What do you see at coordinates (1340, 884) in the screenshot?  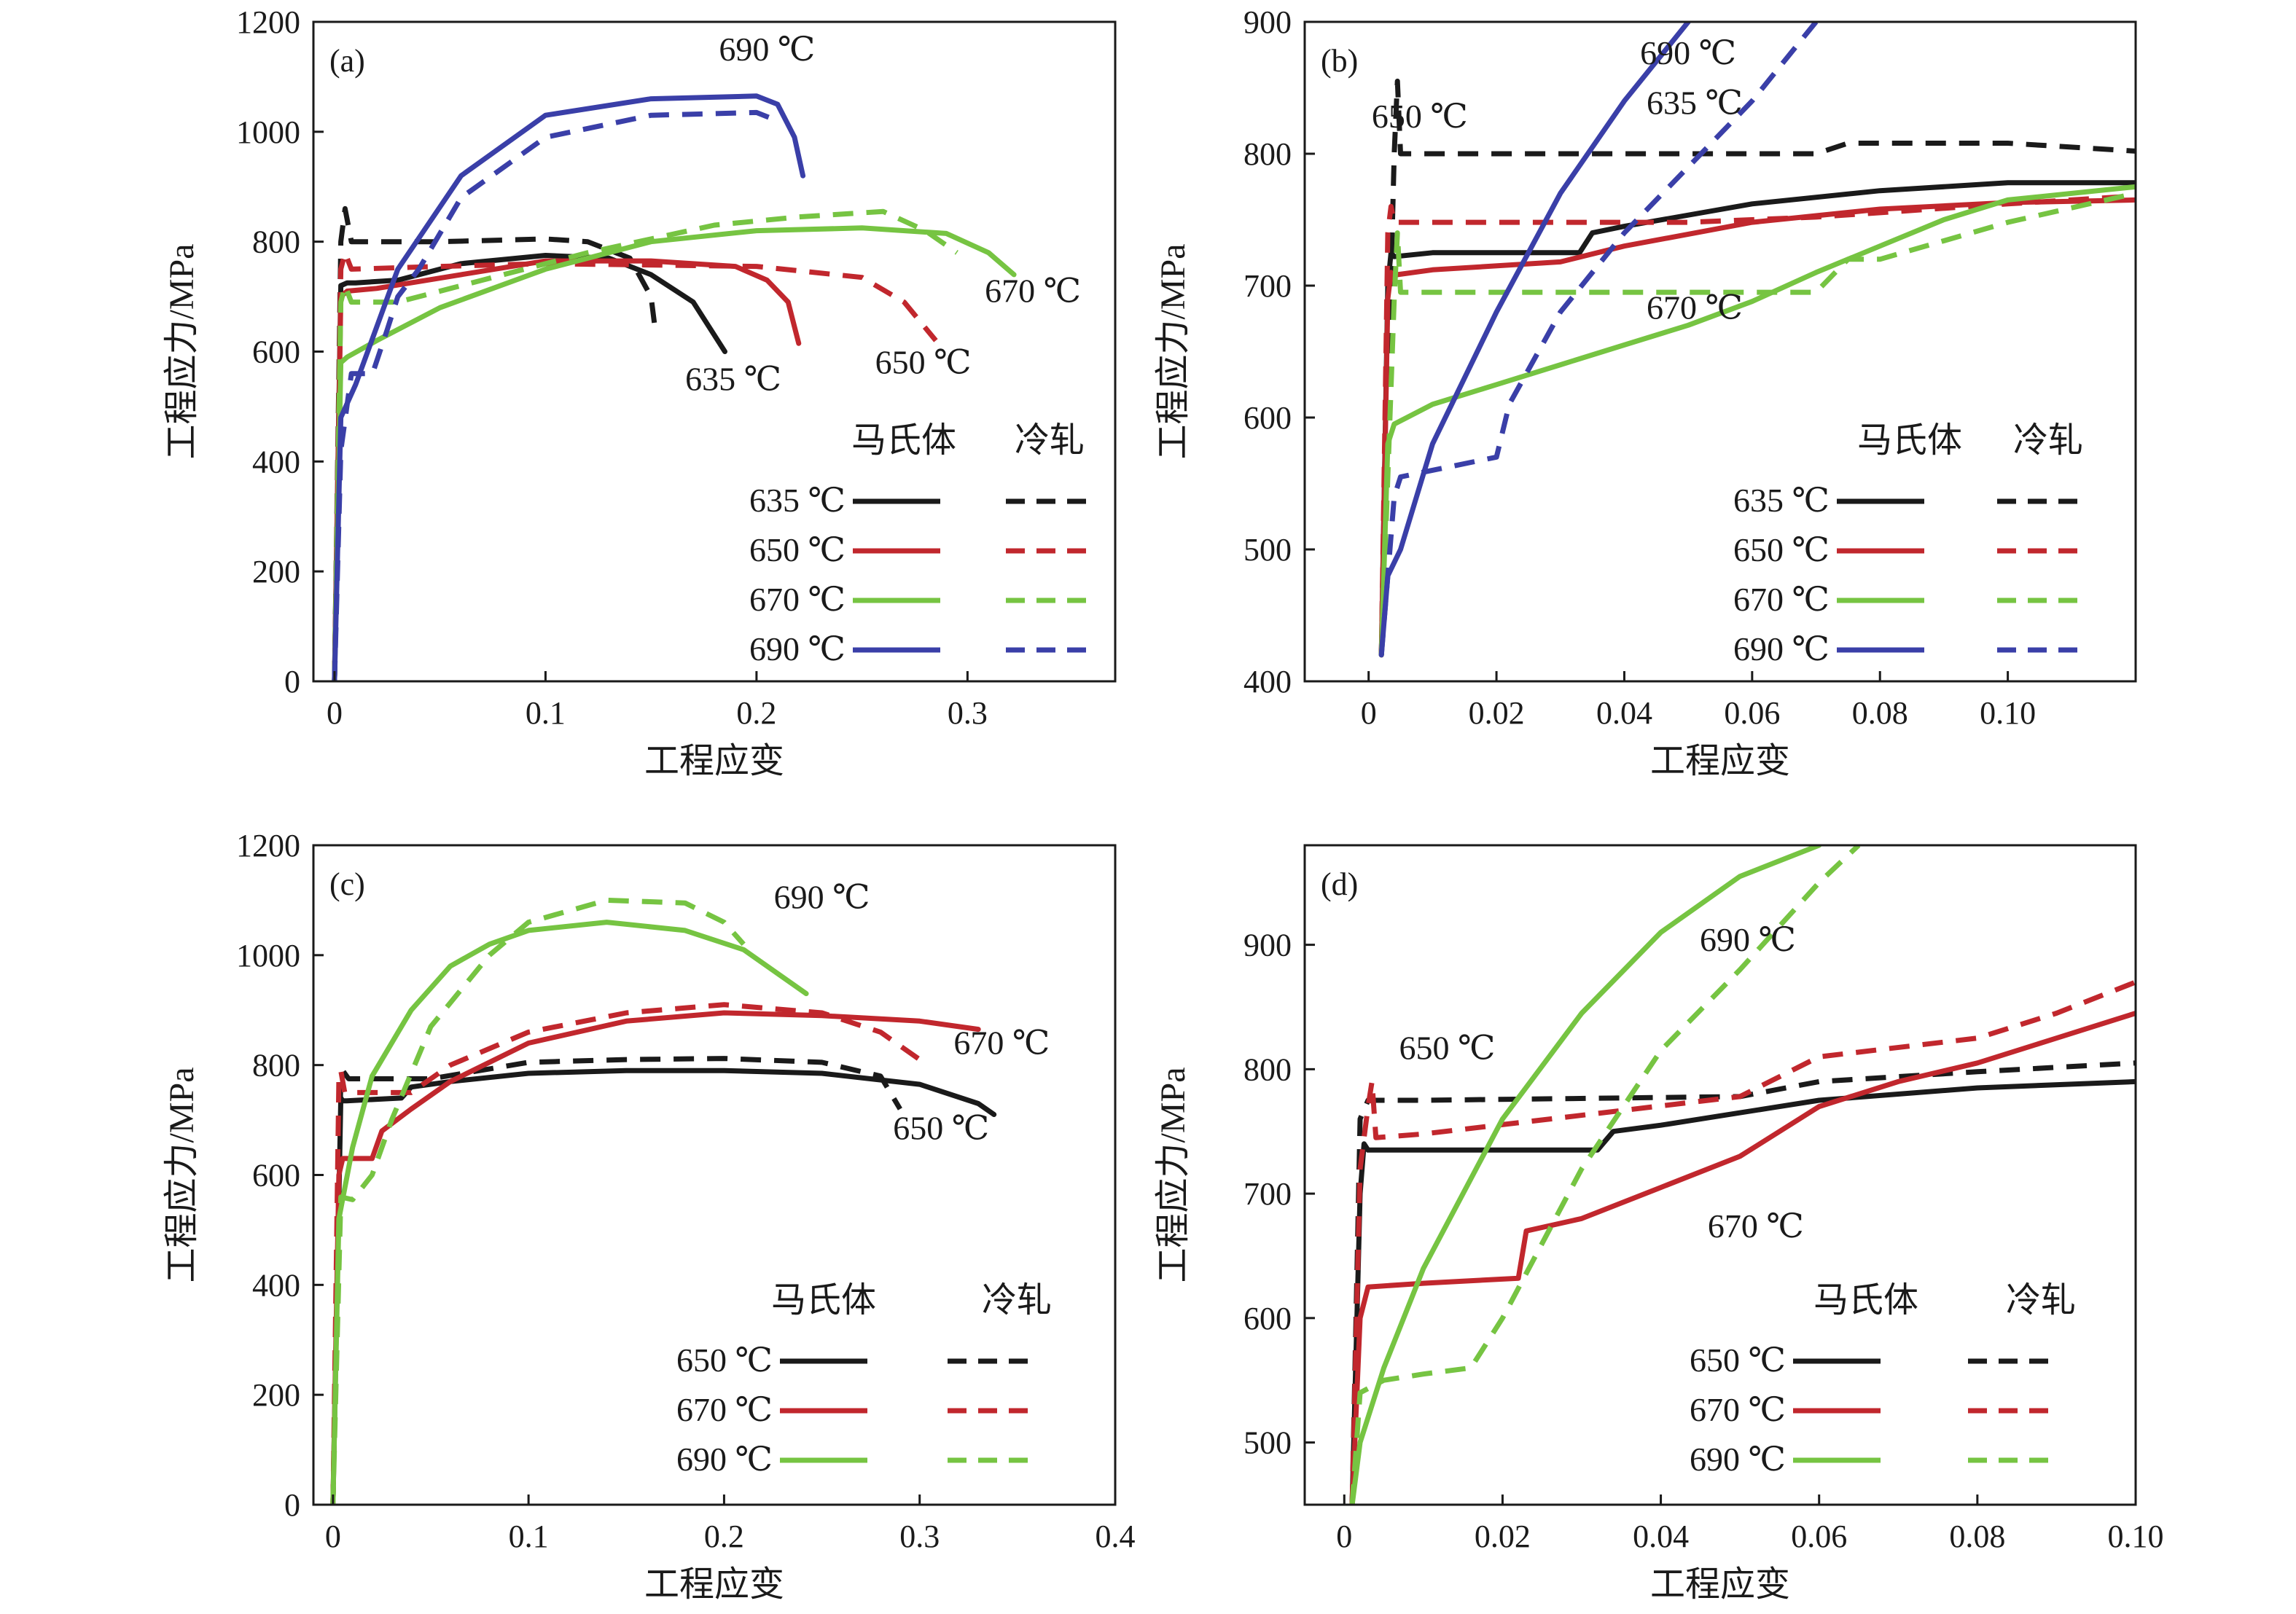 I see `panel-label: (d)` at bounding box center [1340, 884].